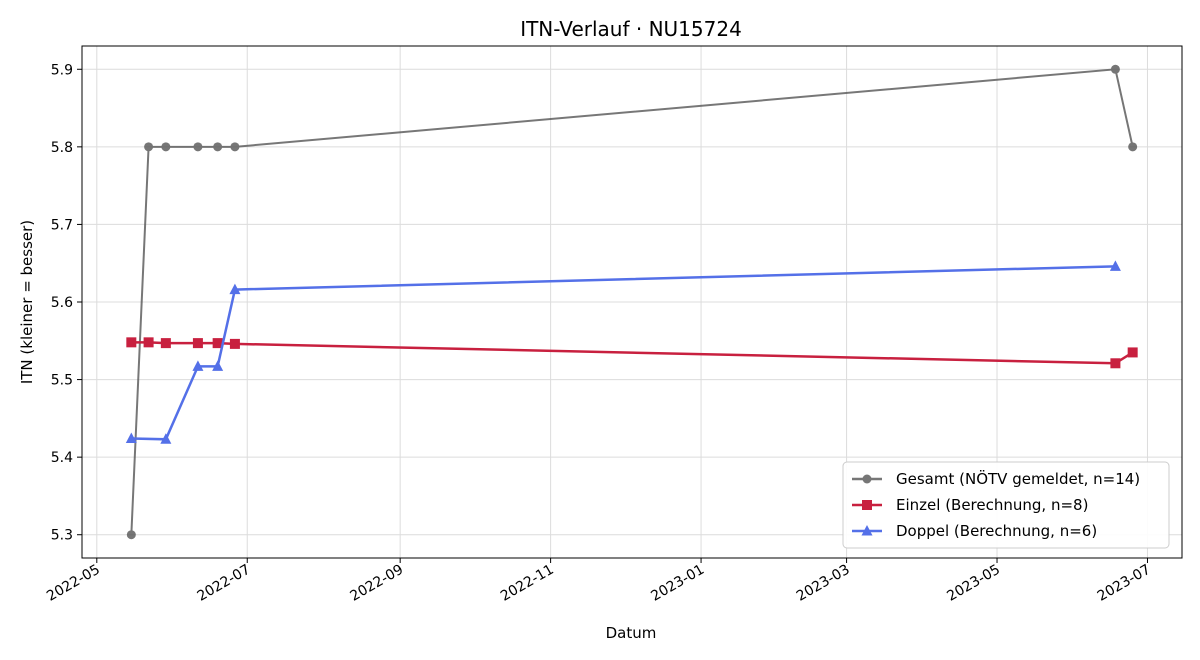 This screenshot has height=660, width=1200. What do you see at coordinates (1018, 478) in the screenshot?
I see `legend-label: Gesamt (NÖTV gemeldet, n=14)` at bounding box center [1018, 478].